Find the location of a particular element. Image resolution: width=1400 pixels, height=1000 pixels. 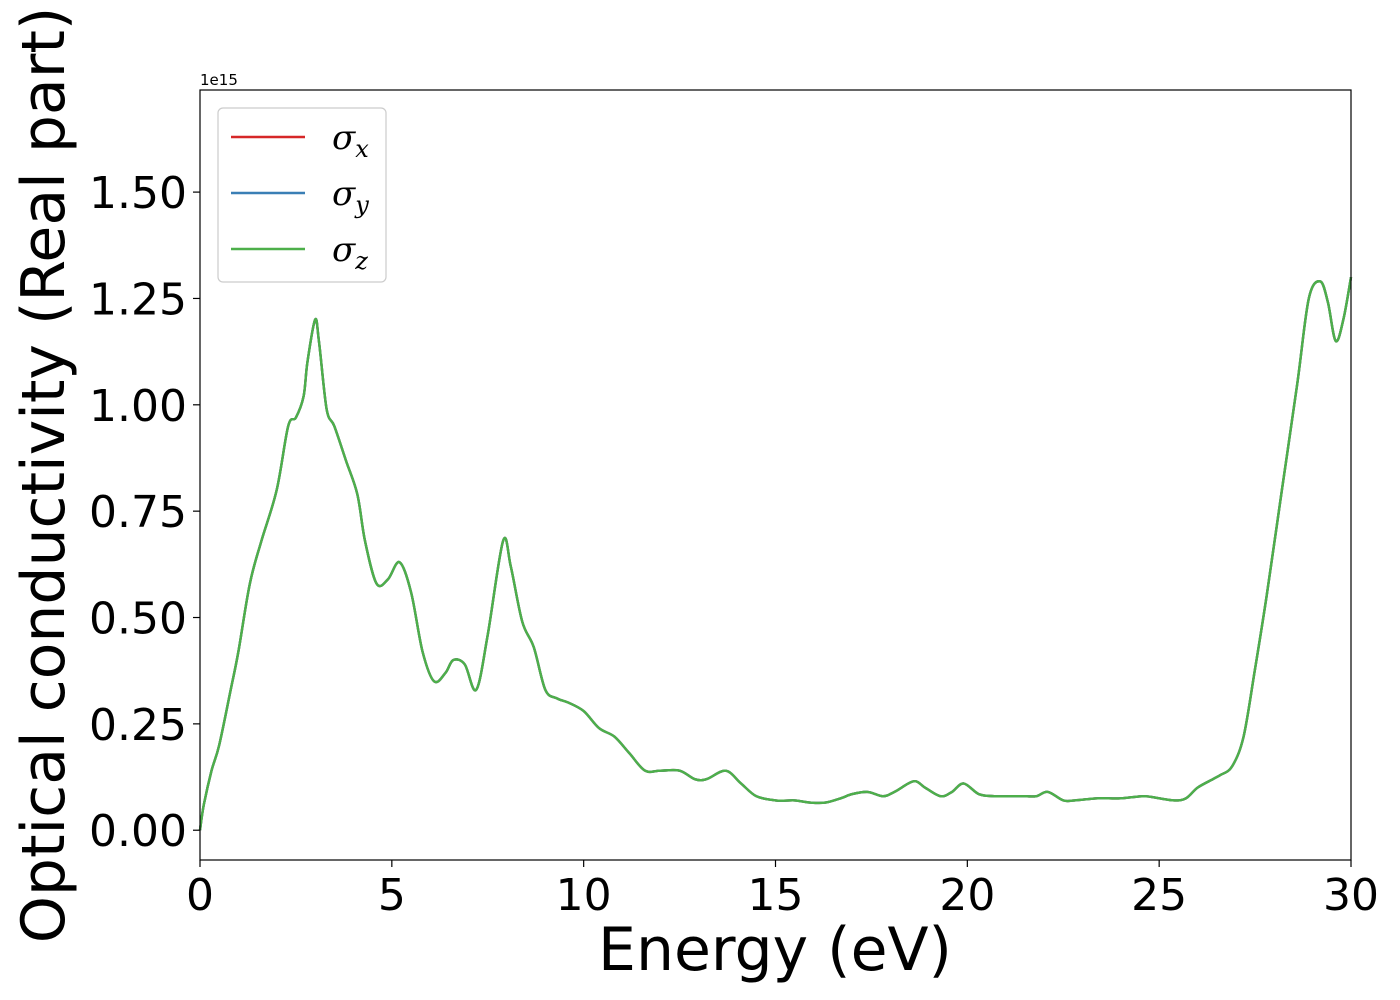

y-tick-label: 1.25 is located at coordinates (138, 299).